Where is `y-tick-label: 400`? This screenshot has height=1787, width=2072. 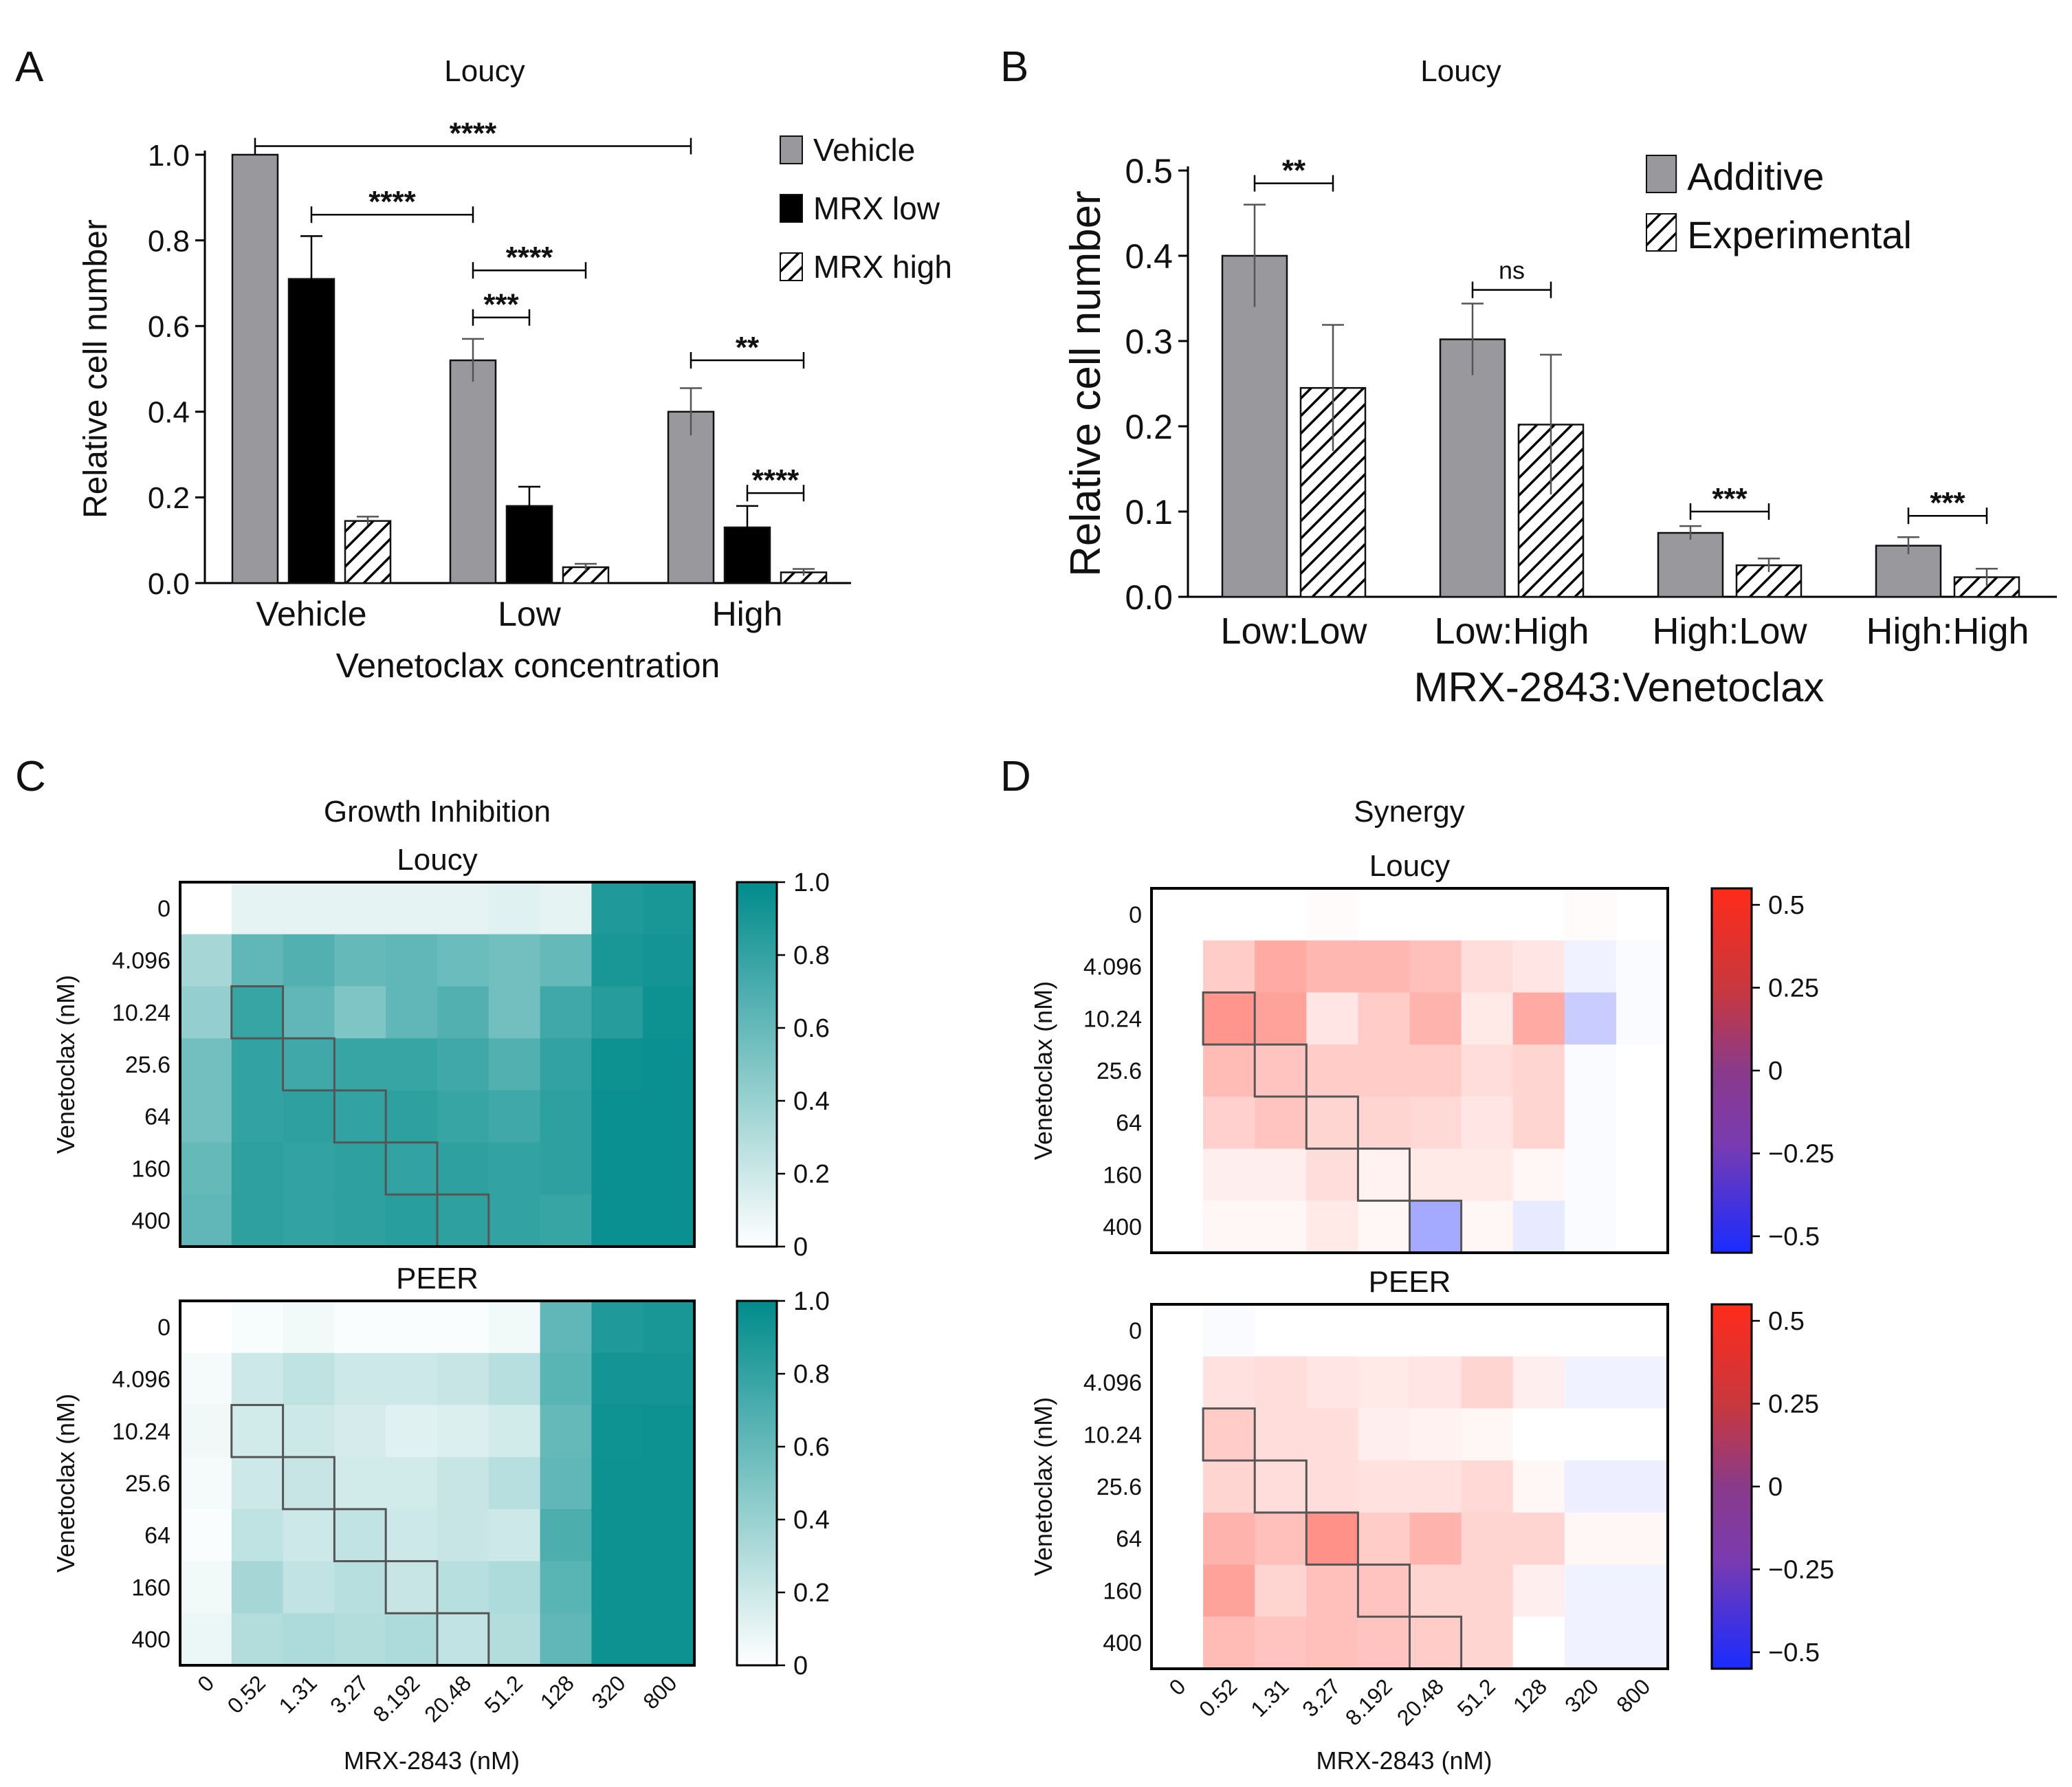 y-tick-label: 400 is located at coordinates (1122, 1227).